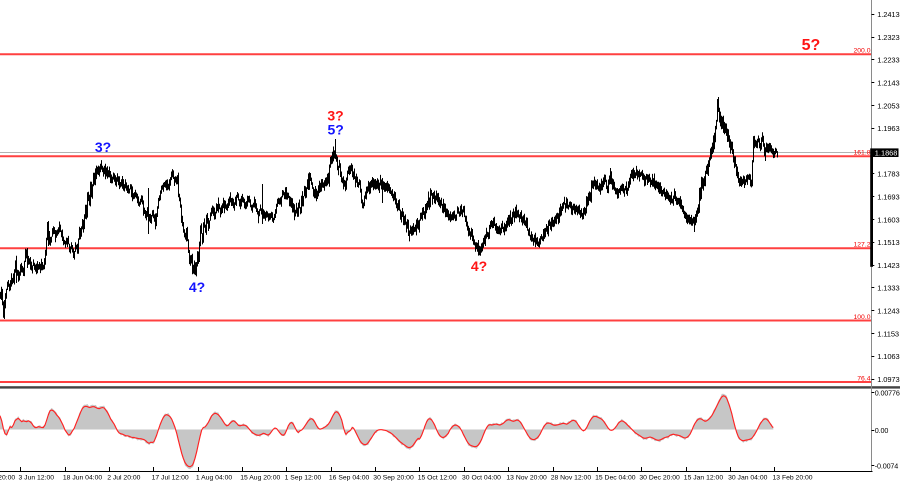 The width and height of the screenshot is (900, 485). Describe the element at coordinates (481, 478) in the screenshot. I see `svg-text: 30 Oct 04:00` at that location.